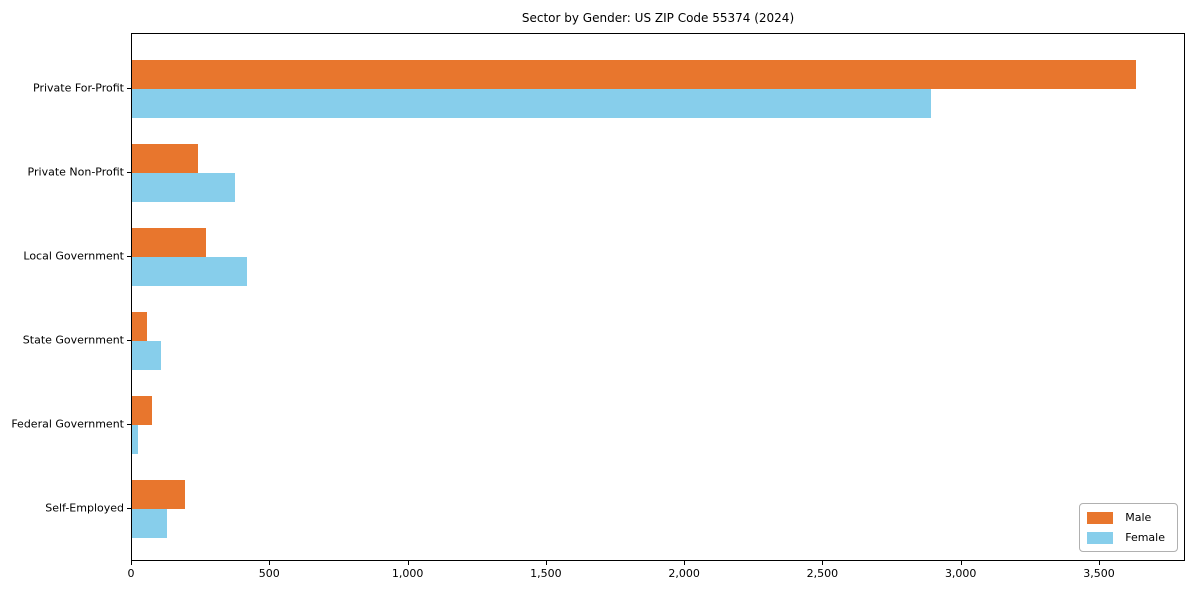 This screenshot has height=600, width=1200. I want to click on bar-female-federal-government, so click(135, 439).